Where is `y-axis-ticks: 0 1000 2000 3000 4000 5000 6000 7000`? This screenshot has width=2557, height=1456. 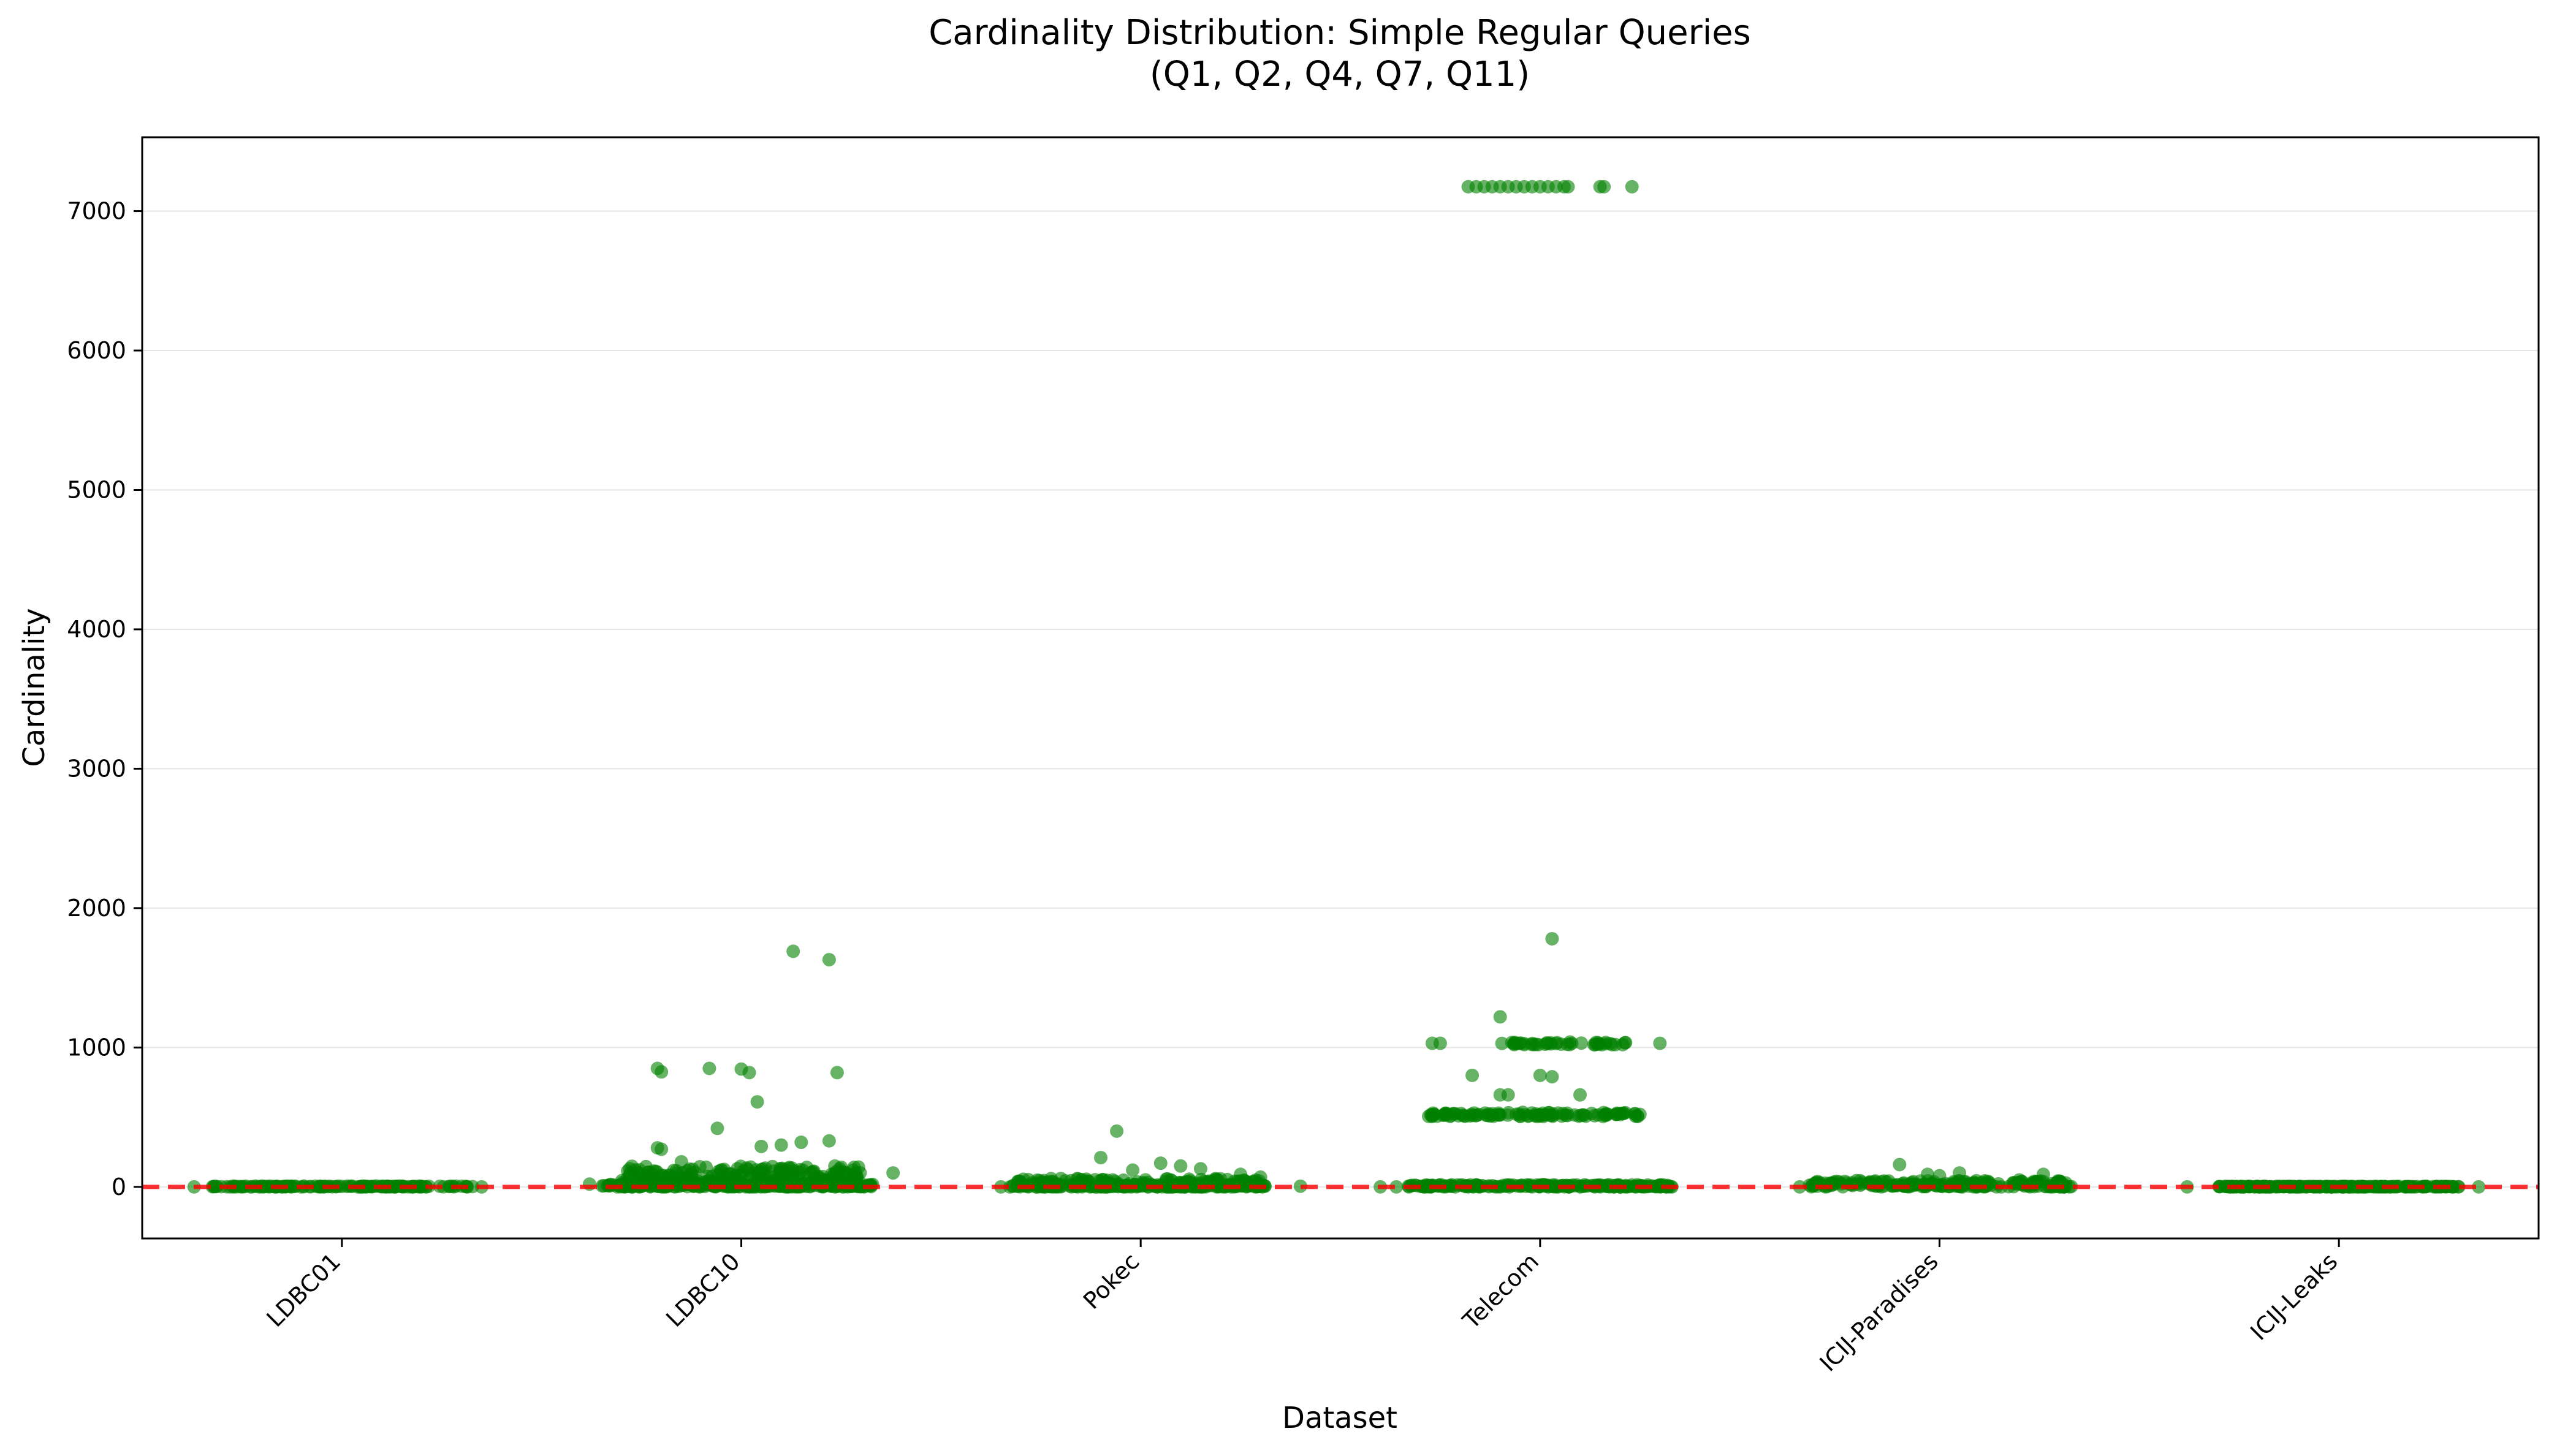
y-axis-ticks: 0 1000 2000 3000 4000 5000 6000 7000 is located at coordinates (105, 699).